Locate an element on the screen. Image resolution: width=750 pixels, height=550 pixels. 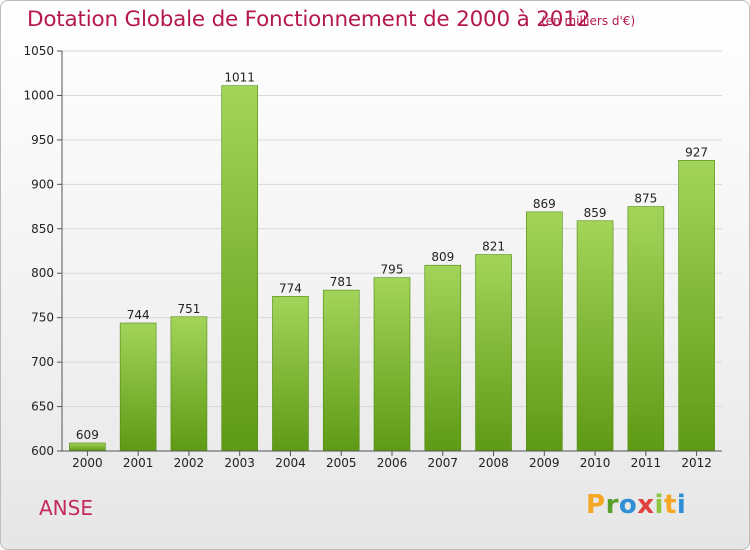
y-tick-label: 900 is located at coordinates (42, 184).